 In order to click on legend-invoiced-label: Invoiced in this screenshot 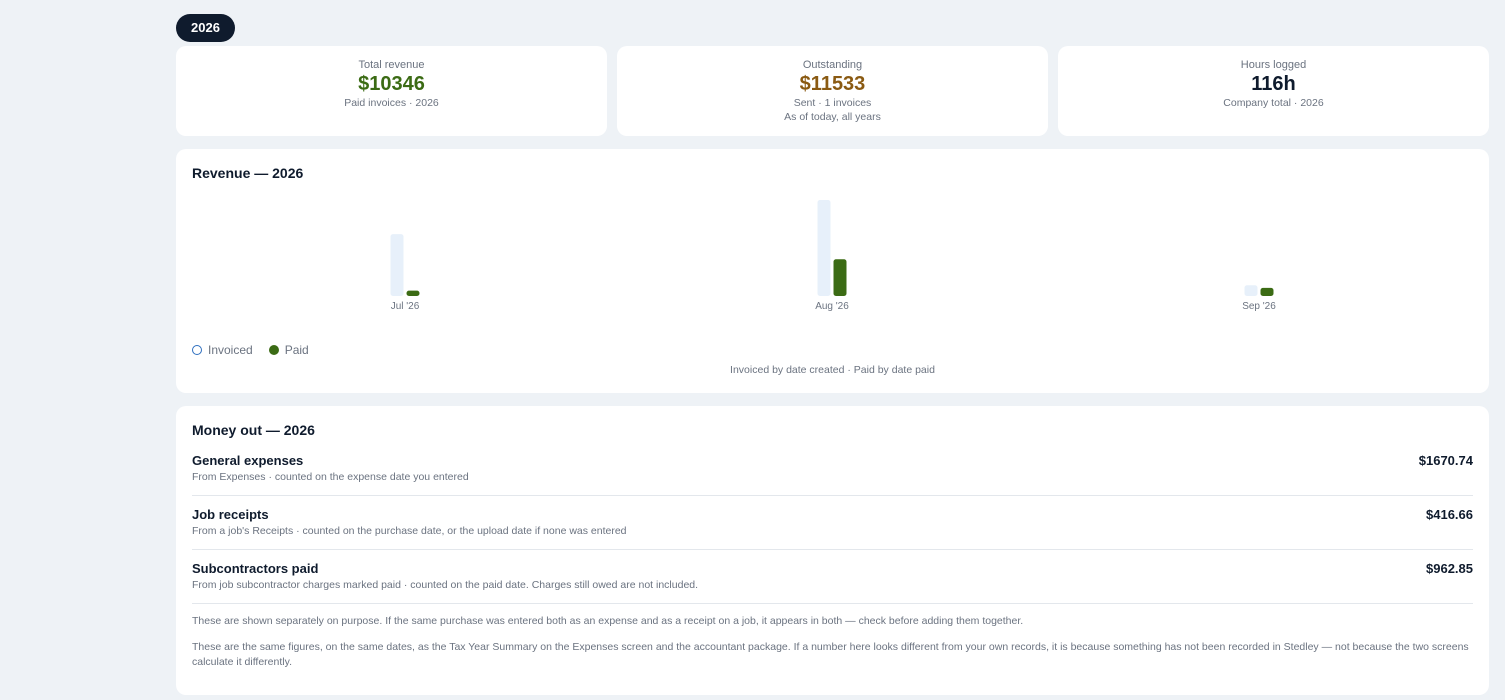, I will do `click(230, 350)`.